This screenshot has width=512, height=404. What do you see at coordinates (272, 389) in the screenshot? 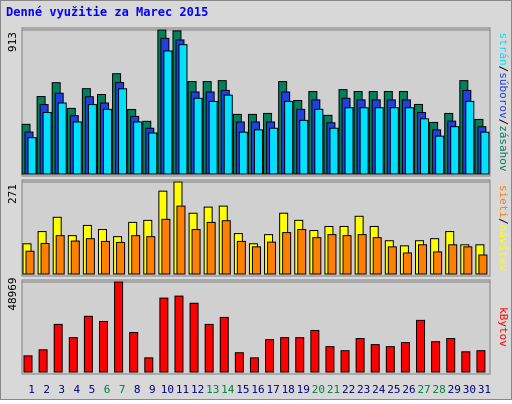
I see `x-tick-label: 17` at bounding box center [272, 389].